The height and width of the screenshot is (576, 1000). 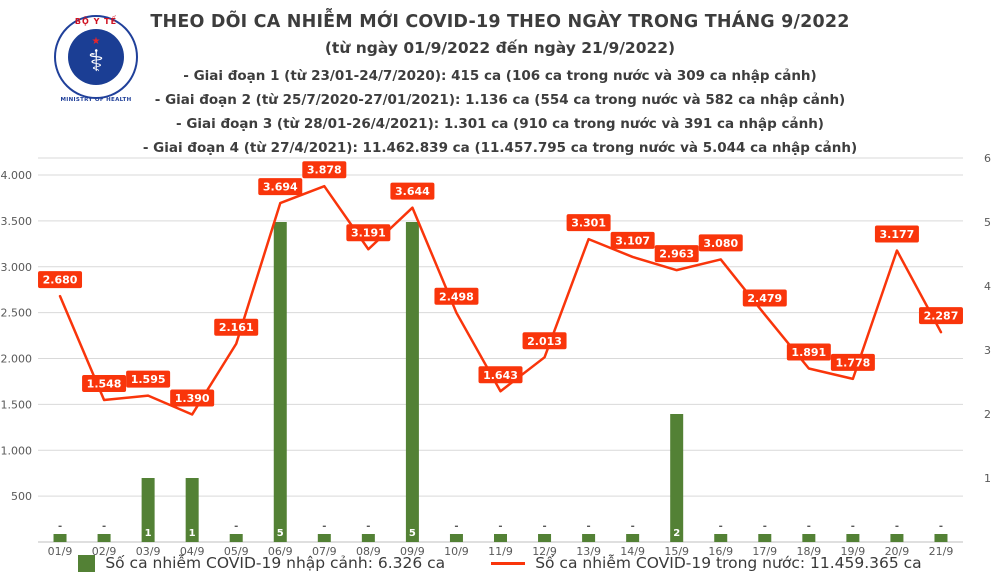 I want to click on data-label-text: 2.963, so click(x=676, y=254).